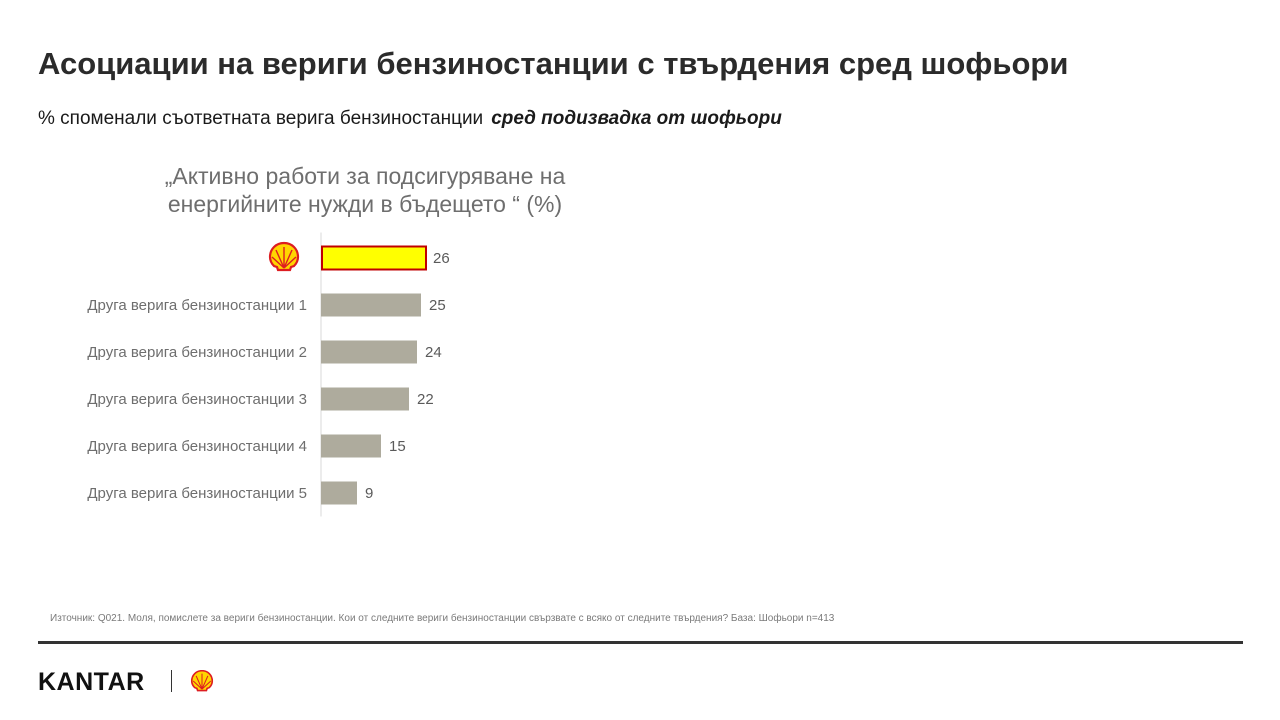 This screenshot has height=720, width=1280. I want to click on footer-divider, so click(640, 642).